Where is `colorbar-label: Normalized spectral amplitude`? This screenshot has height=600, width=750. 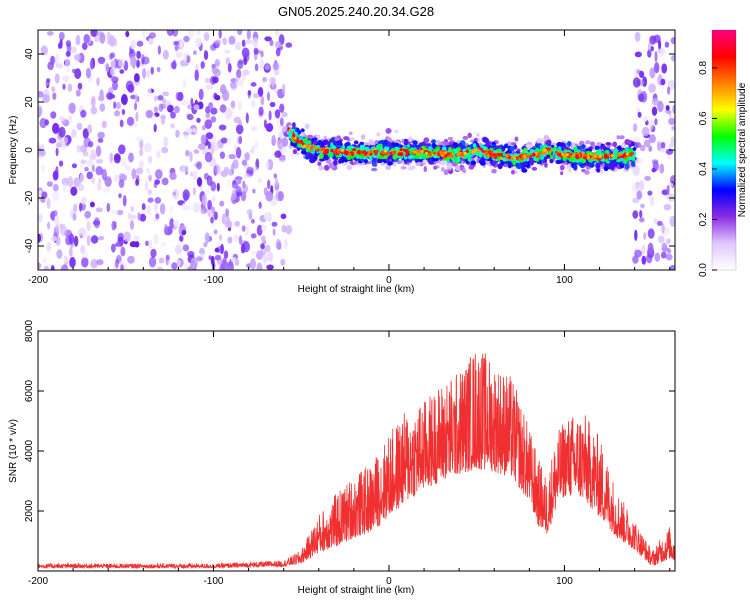 colorbar-label: Normalized spectral amplitude is located at coordinates (742, 149).